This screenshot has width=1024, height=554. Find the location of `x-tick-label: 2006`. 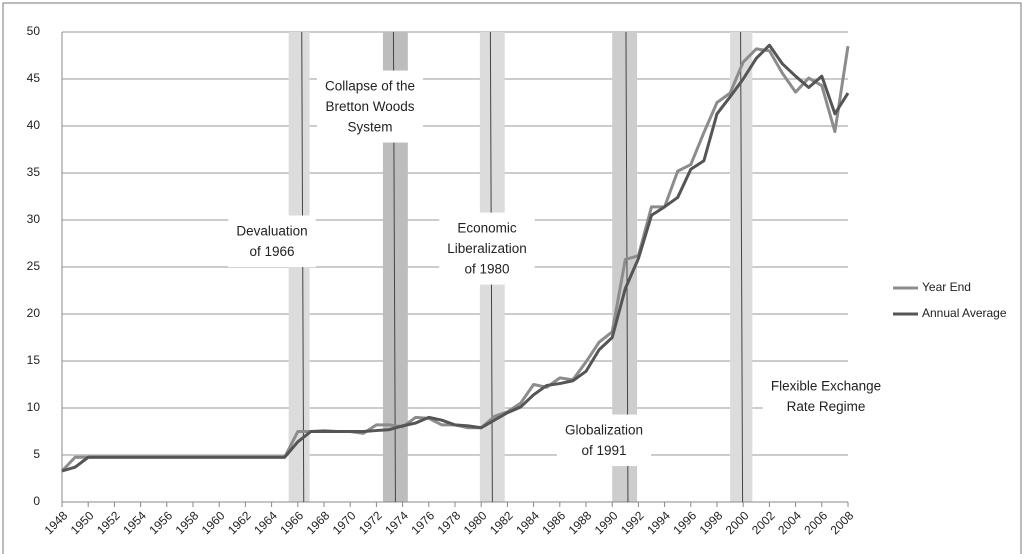

x-tick-label: 2006 is located at coordinates (815, 522).